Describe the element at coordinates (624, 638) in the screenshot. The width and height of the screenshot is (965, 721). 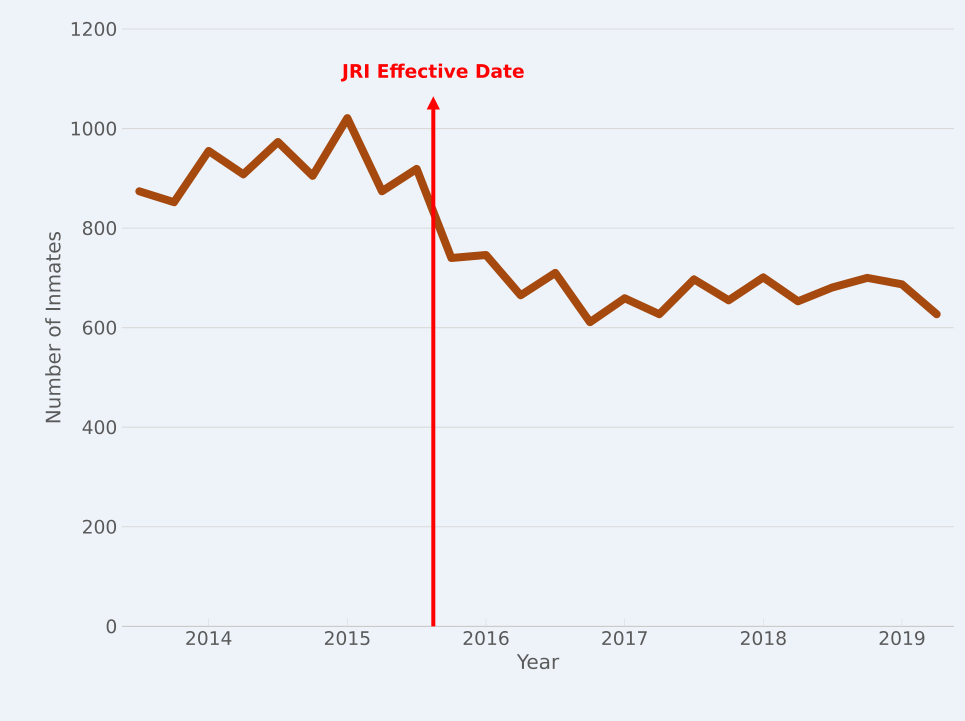
I see `x-tick-label: 2017` at that location.